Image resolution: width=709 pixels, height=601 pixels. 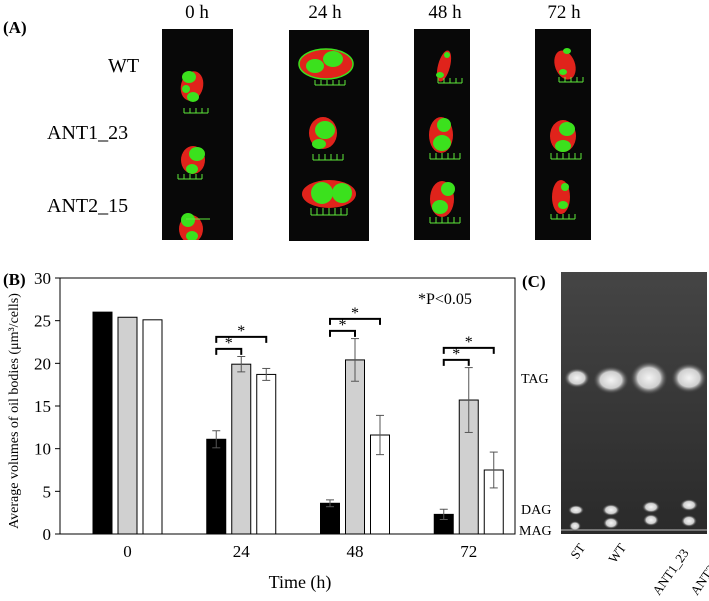 I want to click on micrograph-strip-48h, so click(x=442, y=134).